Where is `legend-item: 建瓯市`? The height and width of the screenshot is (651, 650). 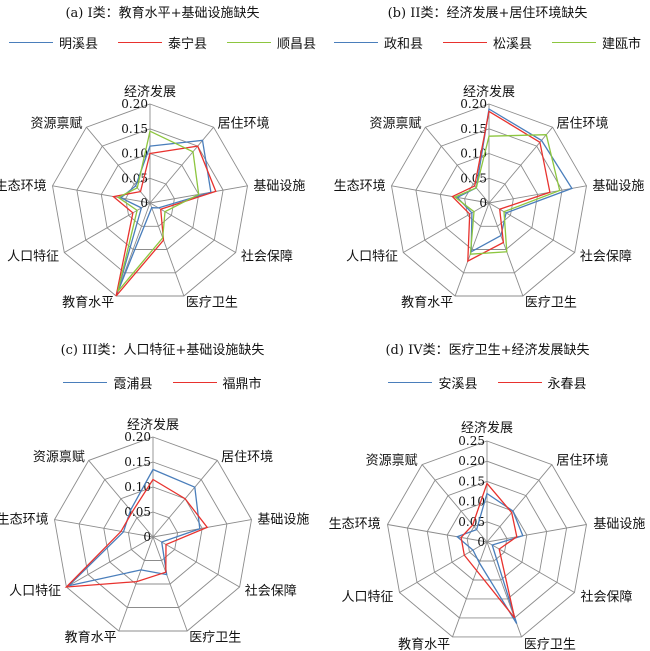 legend-item: 建瓯市 is located at coordinates (596, 42).